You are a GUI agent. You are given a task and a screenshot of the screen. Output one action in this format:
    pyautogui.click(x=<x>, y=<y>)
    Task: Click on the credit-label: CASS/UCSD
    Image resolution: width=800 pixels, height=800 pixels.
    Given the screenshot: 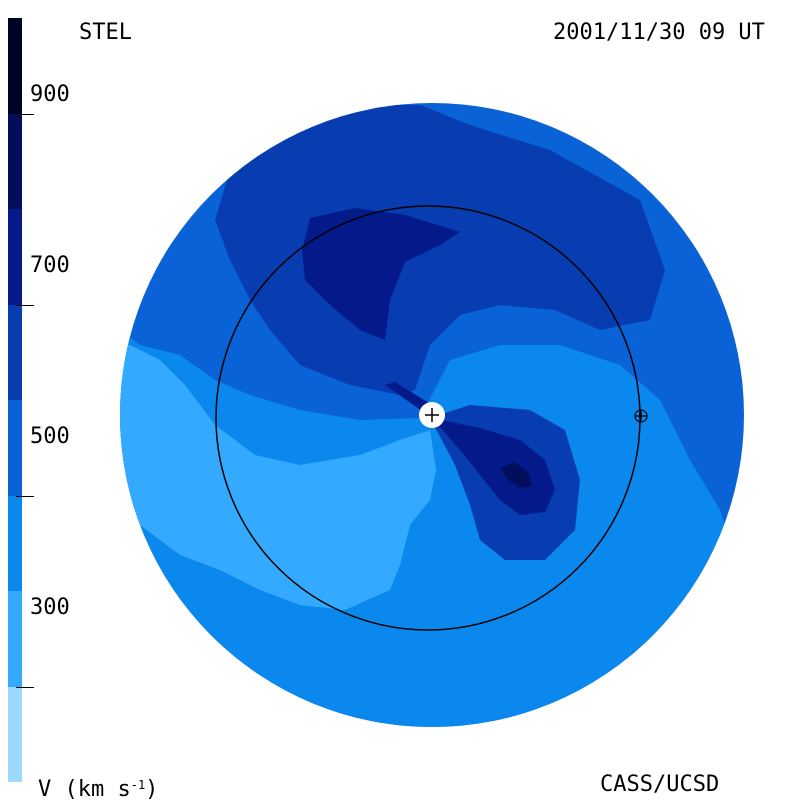 What is the action you would take?
    pyautogui.click(x=660, y=784)
    